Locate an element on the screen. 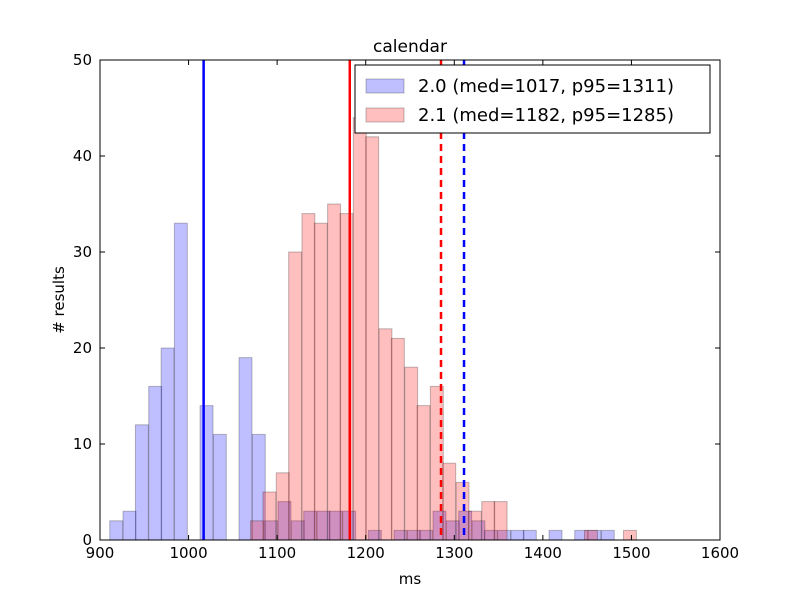 The height and width of the screenshot is (600, 800). y-tick-label: 0 is located at coordinates (87, 540).